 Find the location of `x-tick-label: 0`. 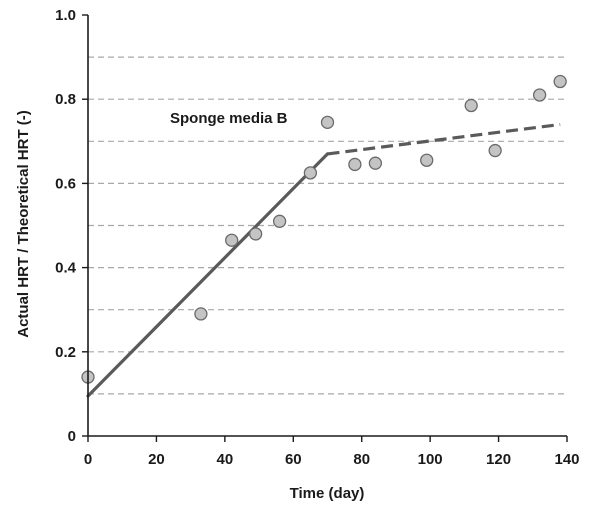

x-tick-label: 0 is located at coordinates (88, 459).